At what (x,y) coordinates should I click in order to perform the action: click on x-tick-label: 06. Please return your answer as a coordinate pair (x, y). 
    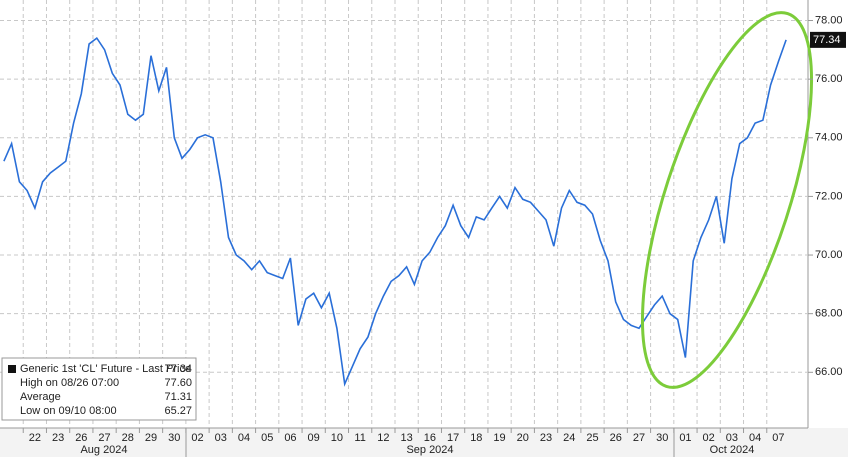
    Looking at the image, I should click on (290, 438).